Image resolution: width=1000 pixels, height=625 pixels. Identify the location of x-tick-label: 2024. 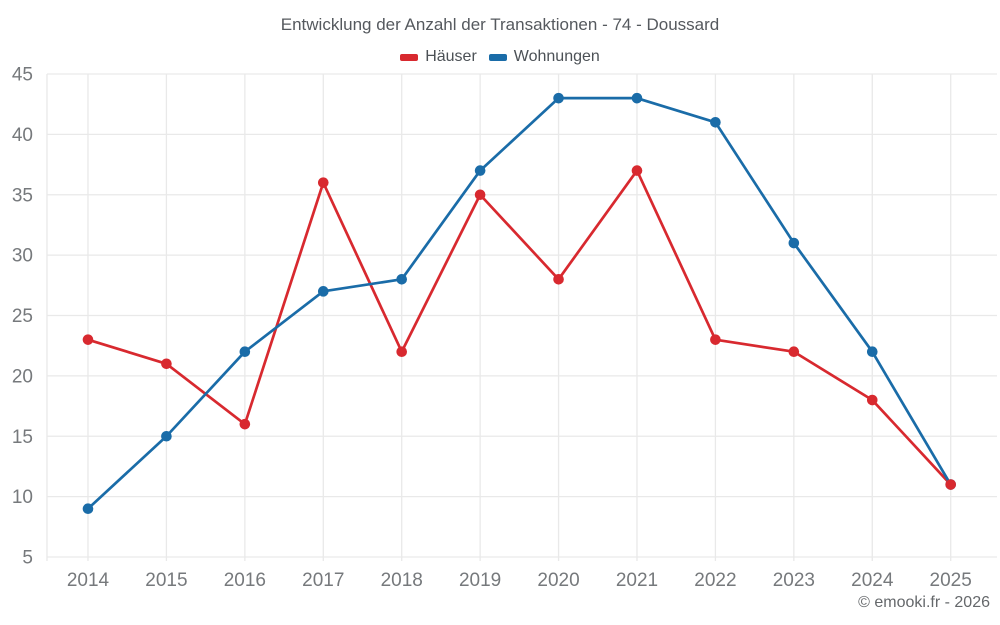
(872, 580).